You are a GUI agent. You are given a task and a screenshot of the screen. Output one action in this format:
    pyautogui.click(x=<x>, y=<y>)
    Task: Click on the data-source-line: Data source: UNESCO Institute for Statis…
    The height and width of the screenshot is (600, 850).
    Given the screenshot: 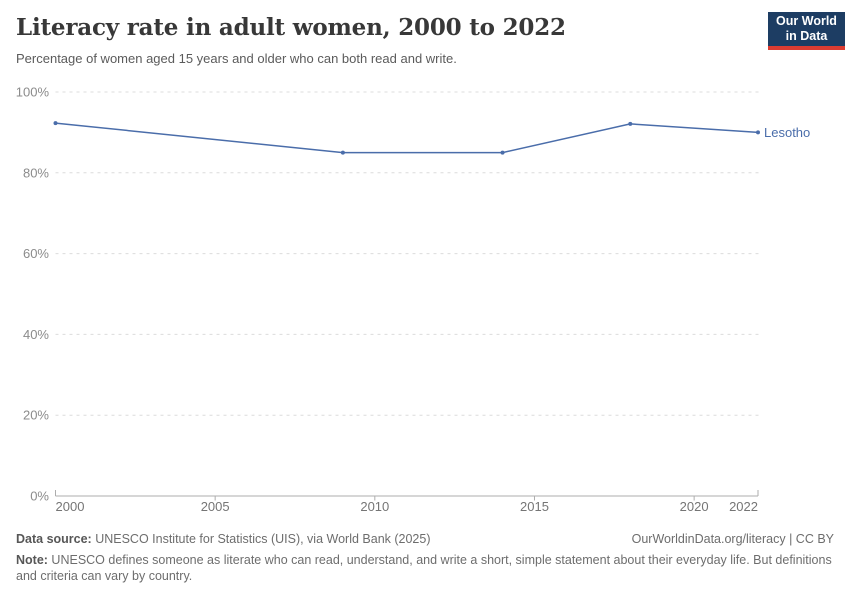 What is the action you would take?
    pyautogui.click(x=223, y=539)
    